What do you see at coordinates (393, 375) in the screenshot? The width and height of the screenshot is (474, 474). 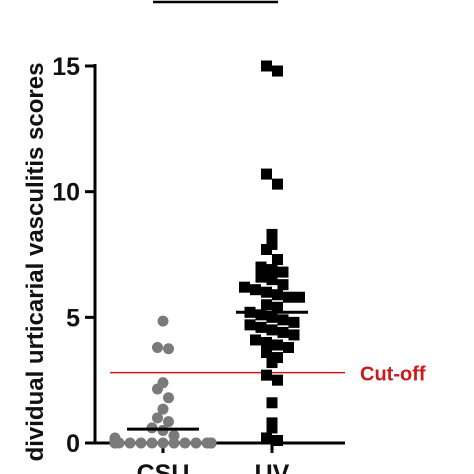 I see `cutoff-label: Cut-off` at bounding box center [393, 375].